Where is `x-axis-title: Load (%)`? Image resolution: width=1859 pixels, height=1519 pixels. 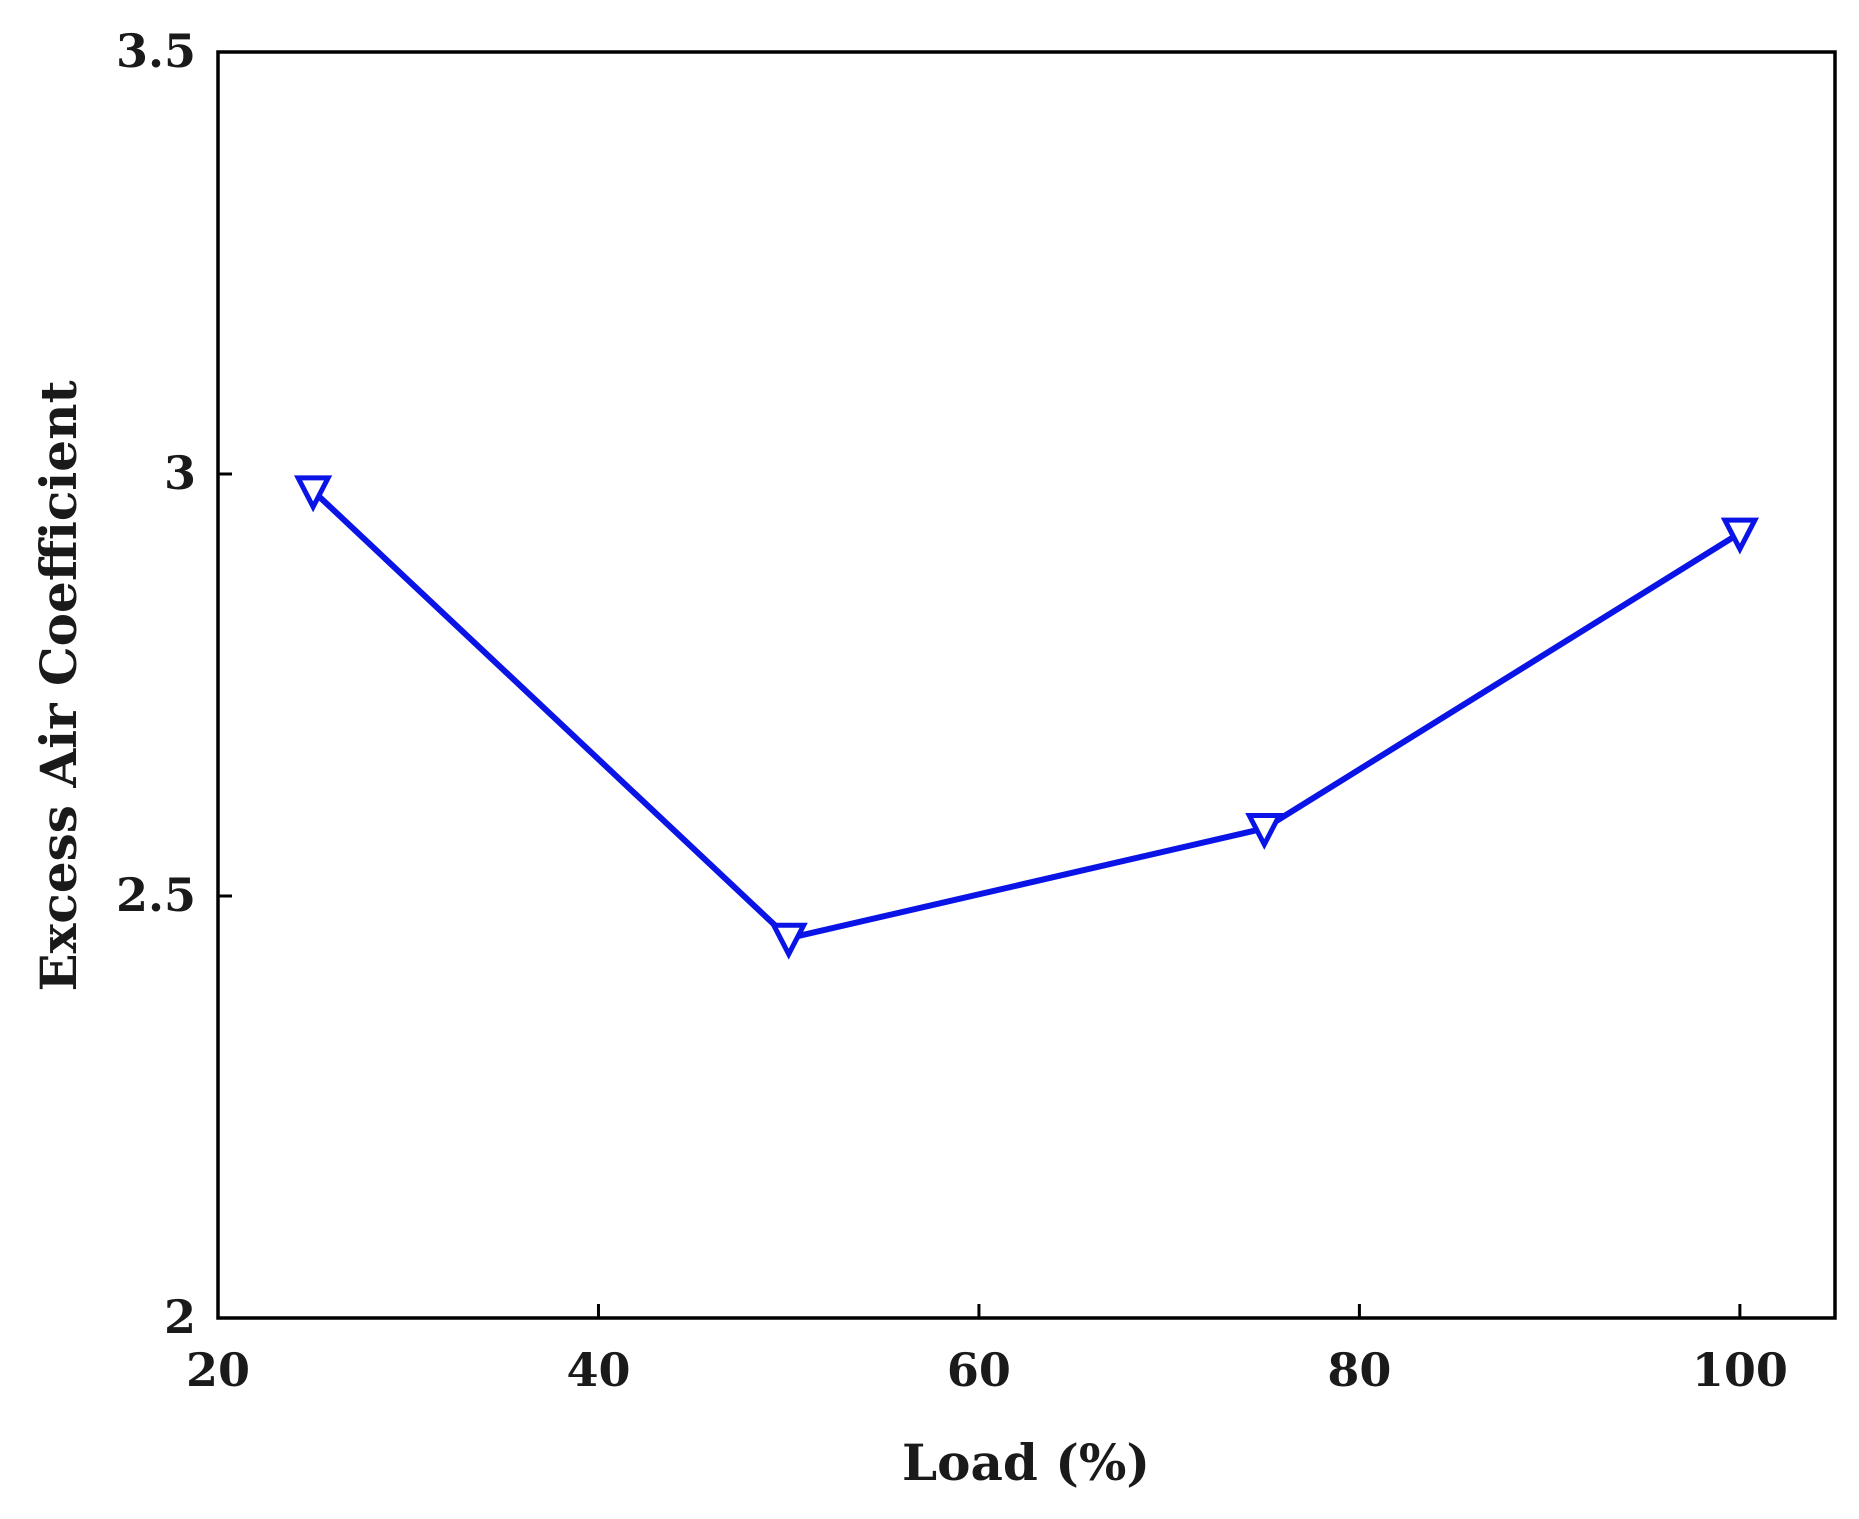 x-axis-title: Load (%) is located at coordinates (1026, 1462).